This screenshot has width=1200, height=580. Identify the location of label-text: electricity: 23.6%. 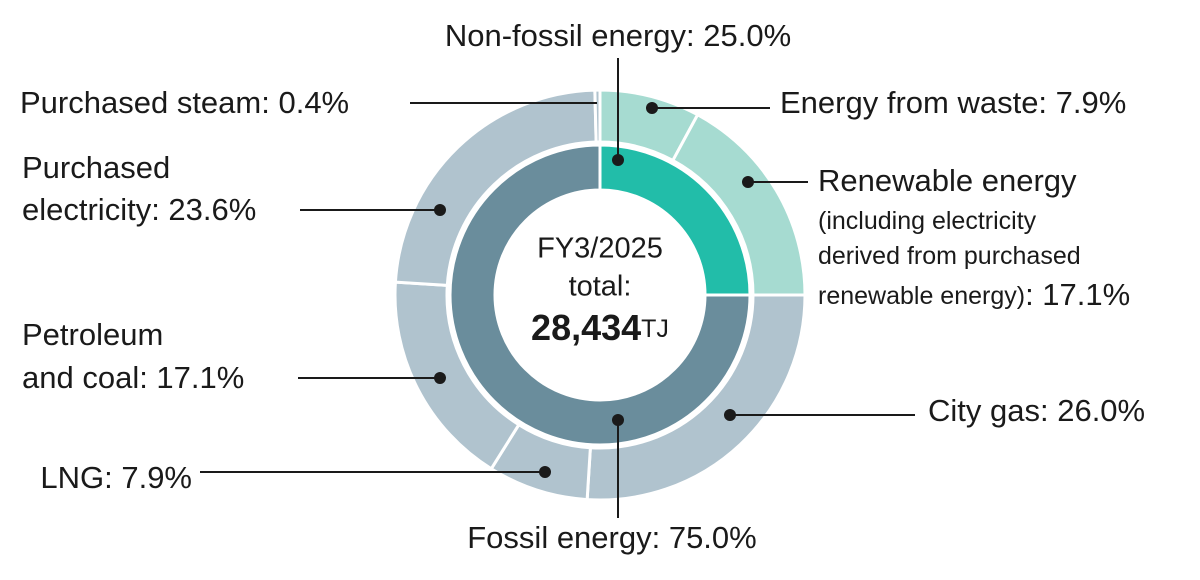
(139, 209).